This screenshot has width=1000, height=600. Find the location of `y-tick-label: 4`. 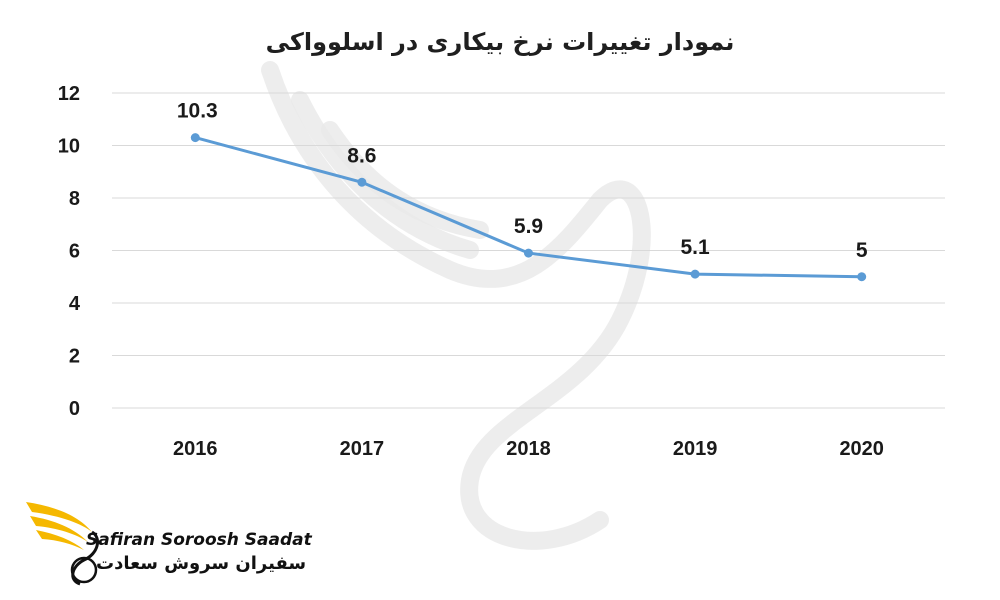

y-tick-label: 4 is located at coordinates (75, 304).